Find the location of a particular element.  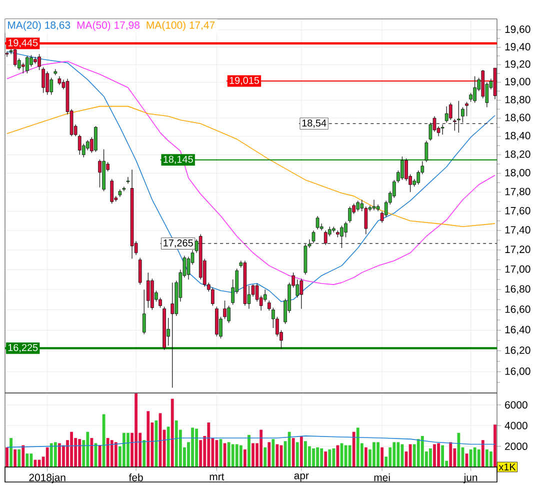

x-tick-label: mei is located at coordinates (382, 478).